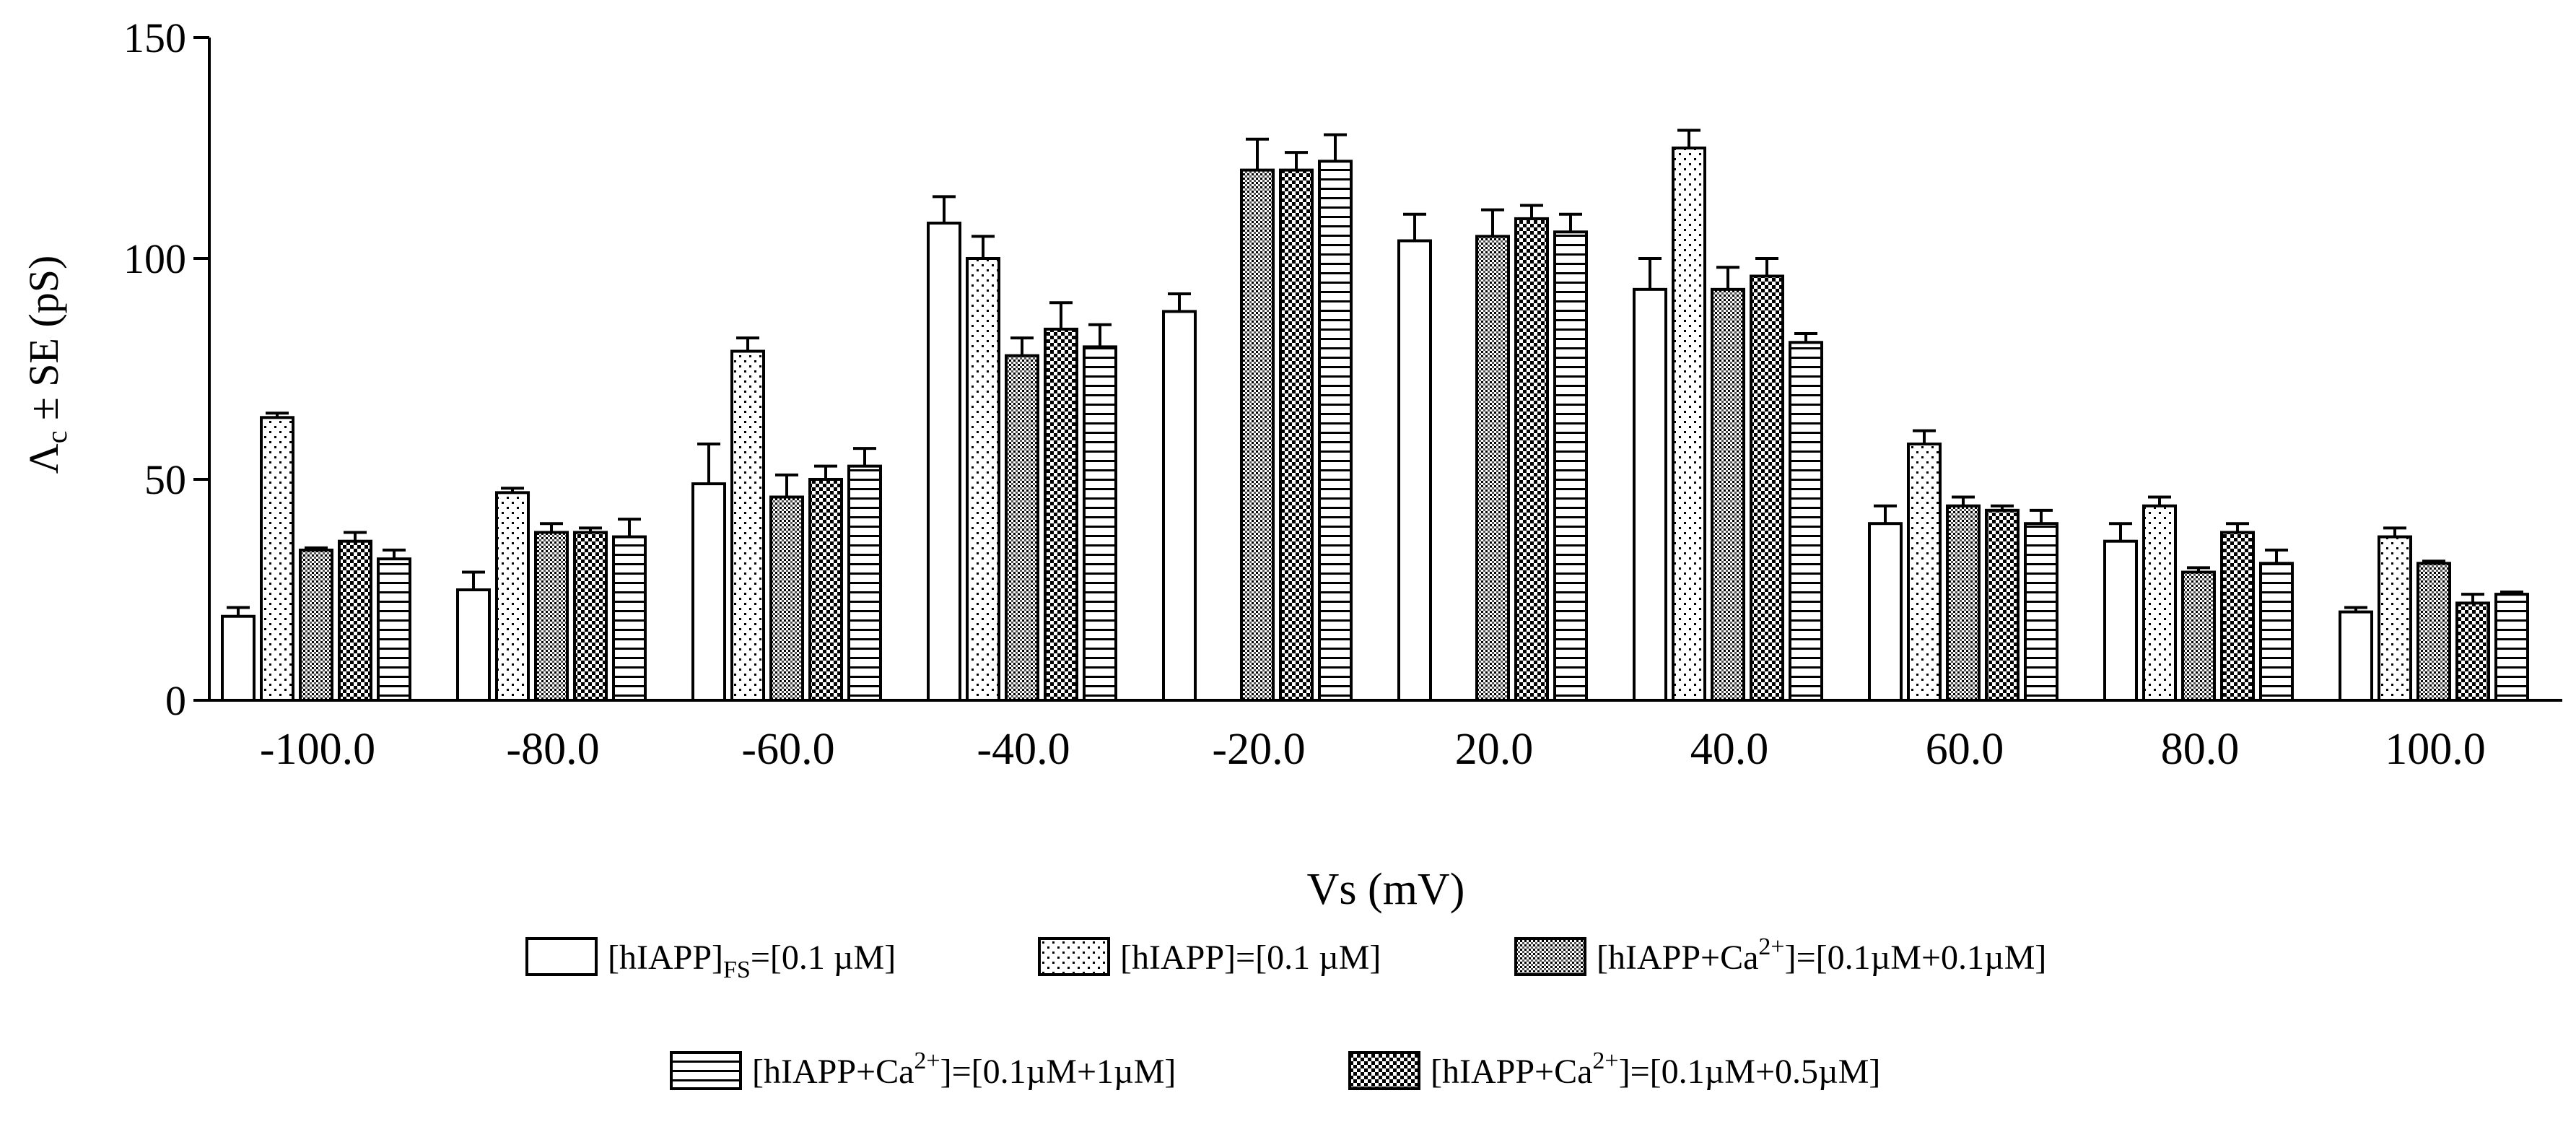  I want to click on legend-entry: [hIAPP+Ca2+]=[0.1µM+0.5µM], so click(1614, 1069).